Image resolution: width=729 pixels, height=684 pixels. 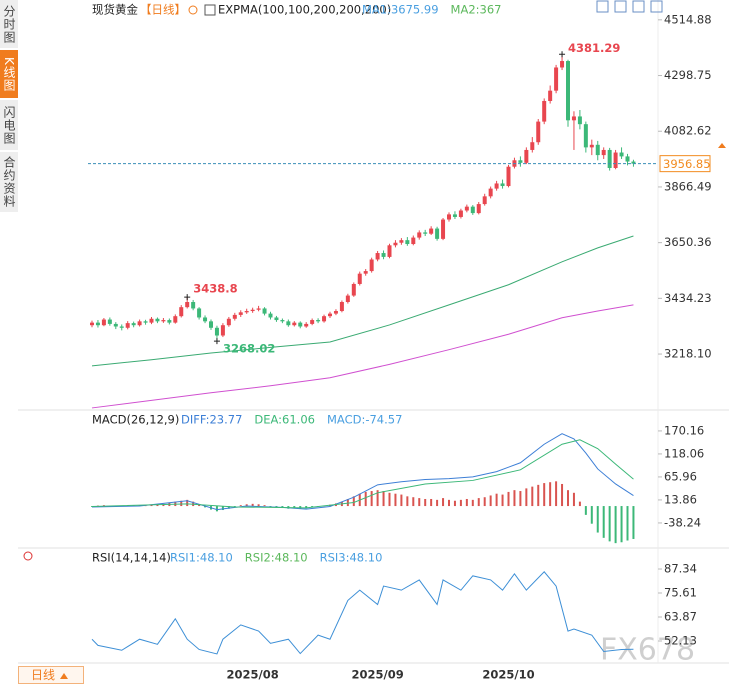 I want to click on y-tick-label: 3650.36, so click(x=688, y=242).